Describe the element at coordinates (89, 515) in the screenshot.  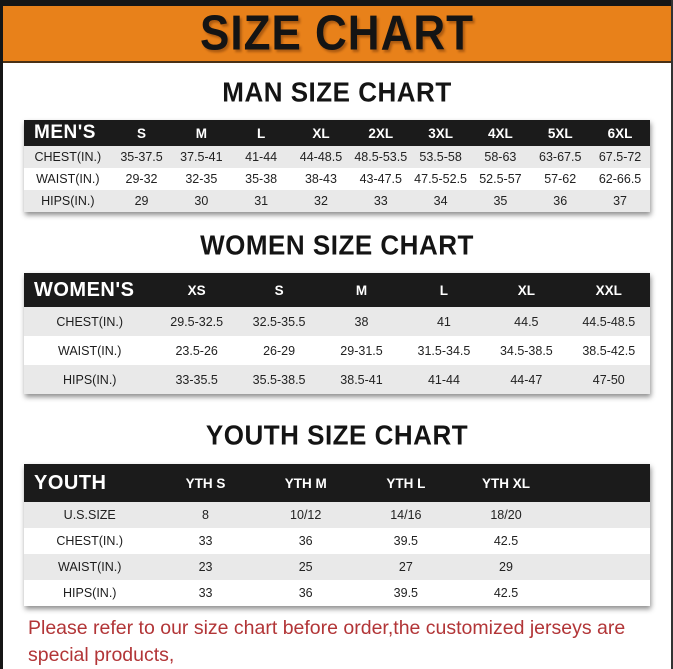
I see `row-label: U.S.SIZE` at that location.